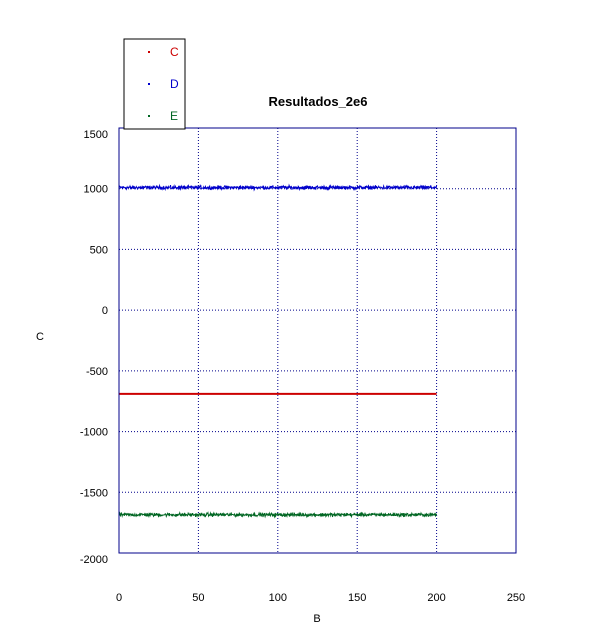  What do you see at coordinates (174, 116) in the screenshot?
I see `legend-label-E: E` at bounding box center [174, 116].